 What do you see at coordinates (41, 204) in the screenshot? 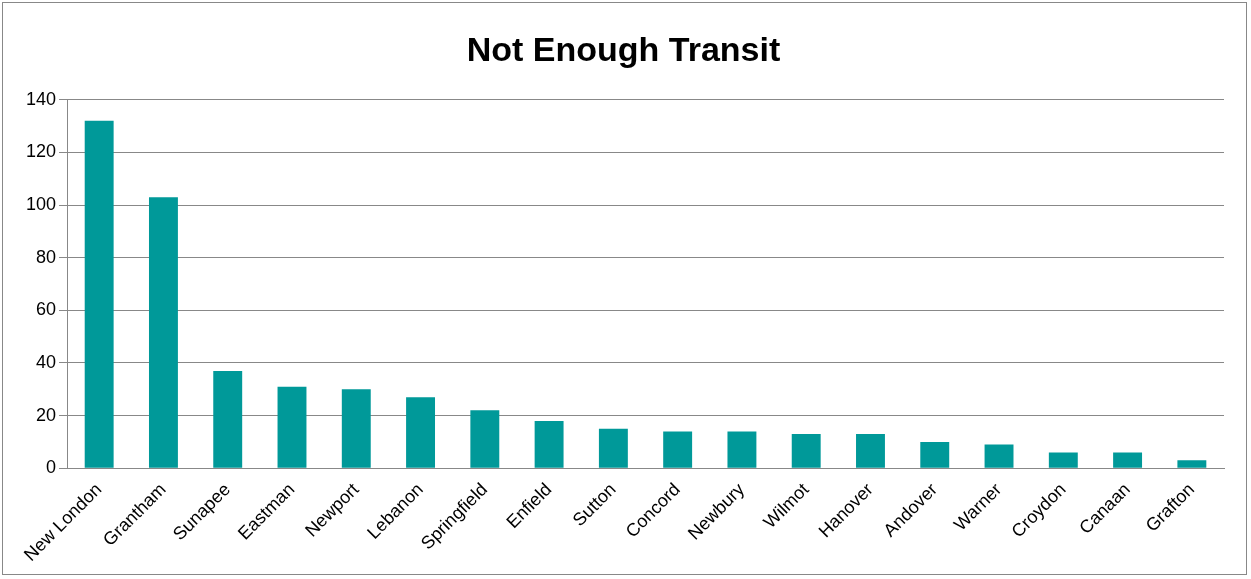
I see `y-tick-label: 100` at bounding box center [41, 204].